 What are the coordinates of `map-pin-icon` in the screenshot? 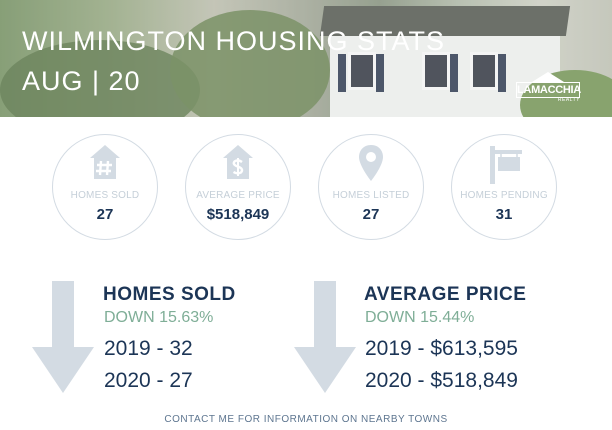 It's located at (371, 163).